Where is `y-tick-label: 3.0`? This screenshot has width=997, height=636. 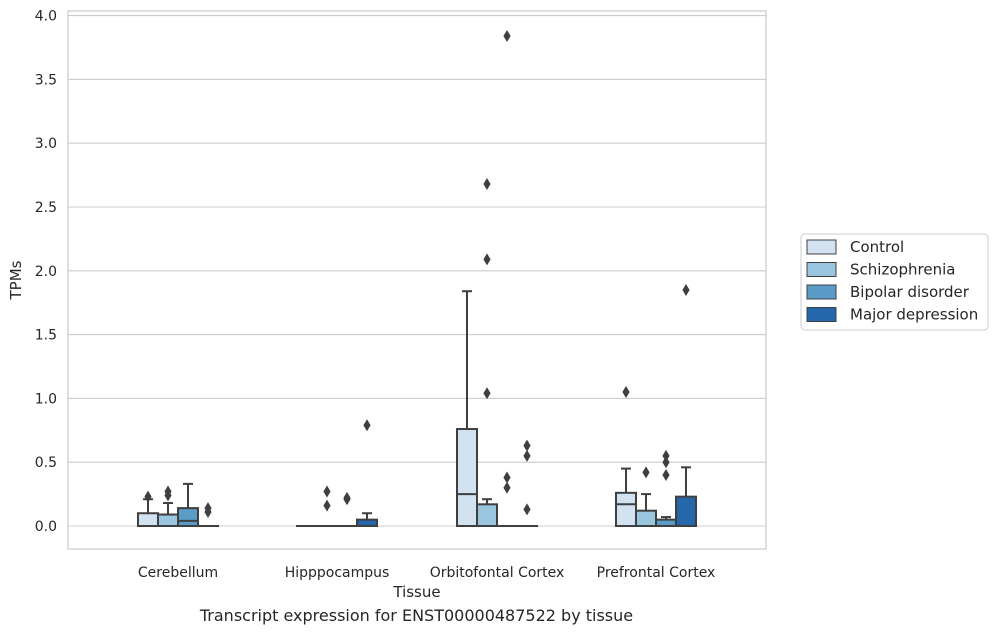
y-tick-label: 3.0 is located at coordinates (46, 144).